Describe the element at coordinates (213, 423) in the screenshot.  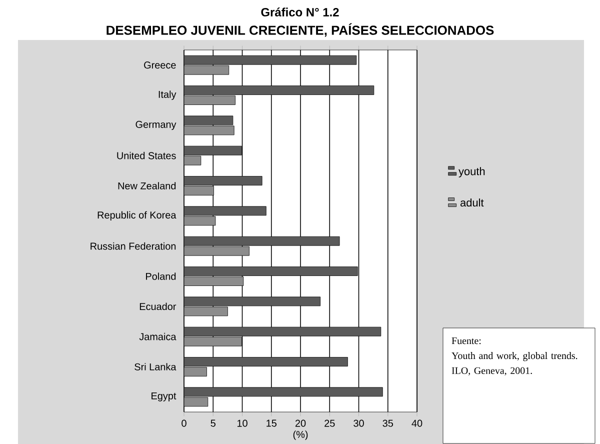
I see `x-tick-label: 5` at that location.